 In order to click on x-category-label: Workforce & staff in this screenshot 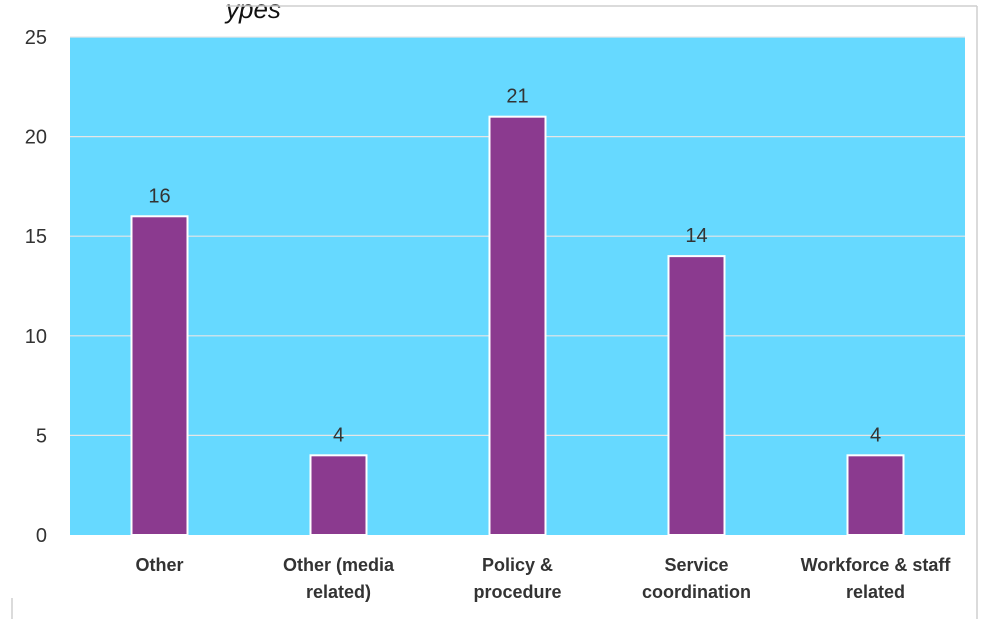, I will do `click(876, 565)`.